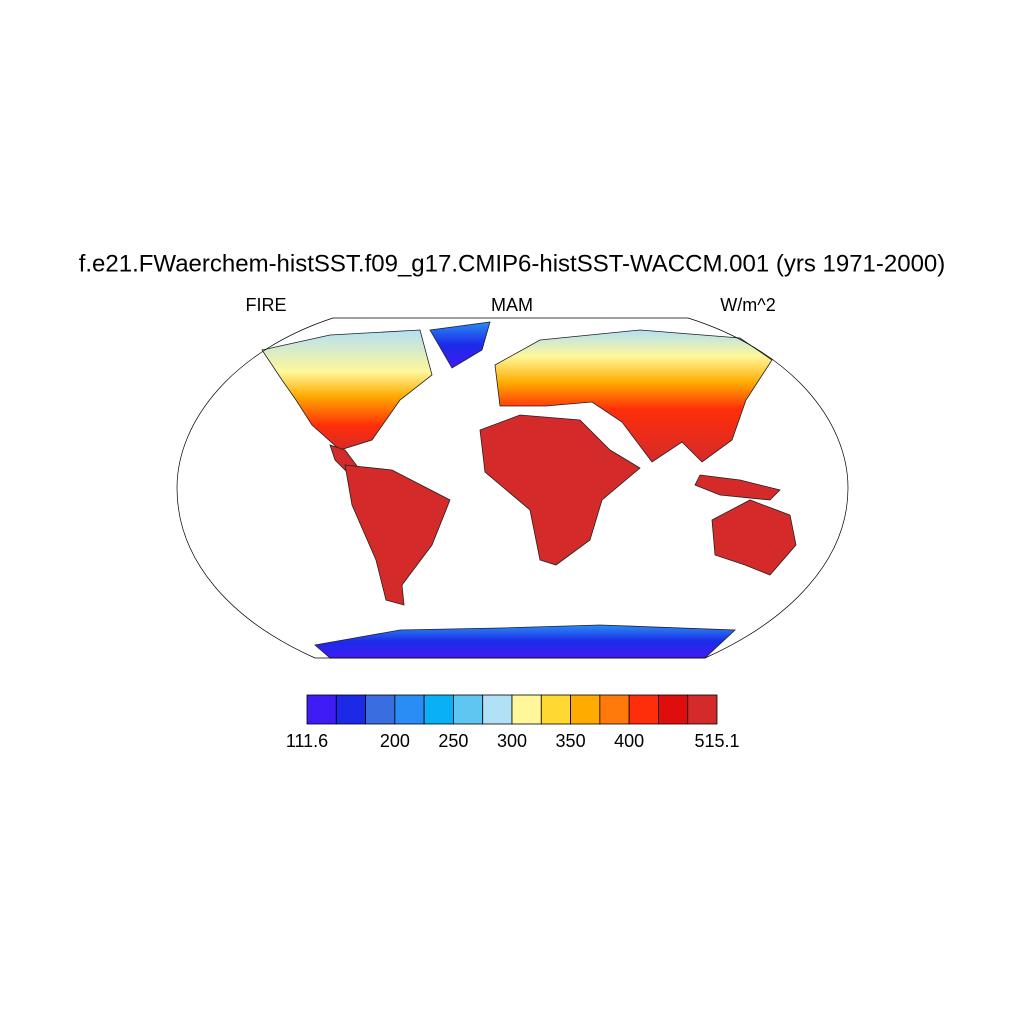 Image resolution: width=1024 pixels, height=1024 pixels. What do you see at coordinates (754, 537) in the screenshot?
I see `australia` at bounding box center [754, 537].